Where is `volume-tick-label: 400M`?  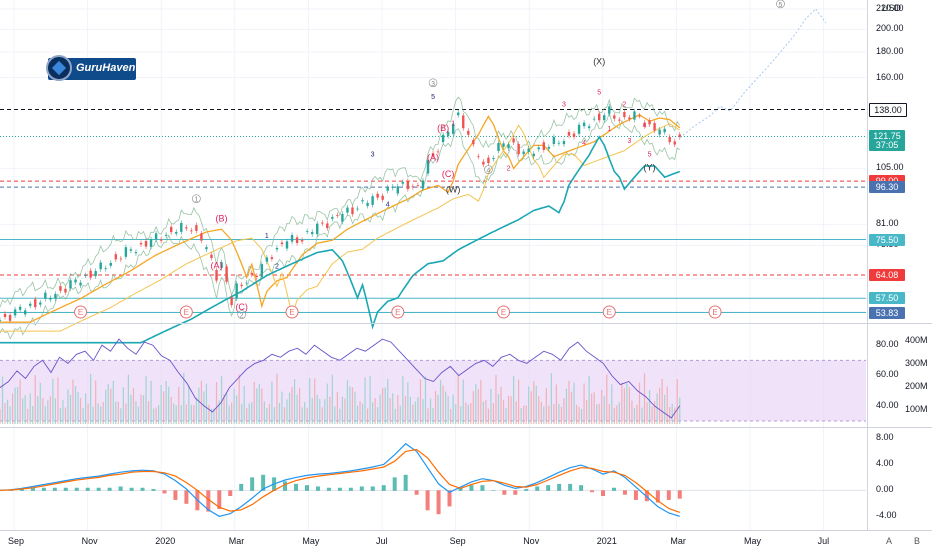 volume-tick-label: 400M is located at coordinates (916, 340).